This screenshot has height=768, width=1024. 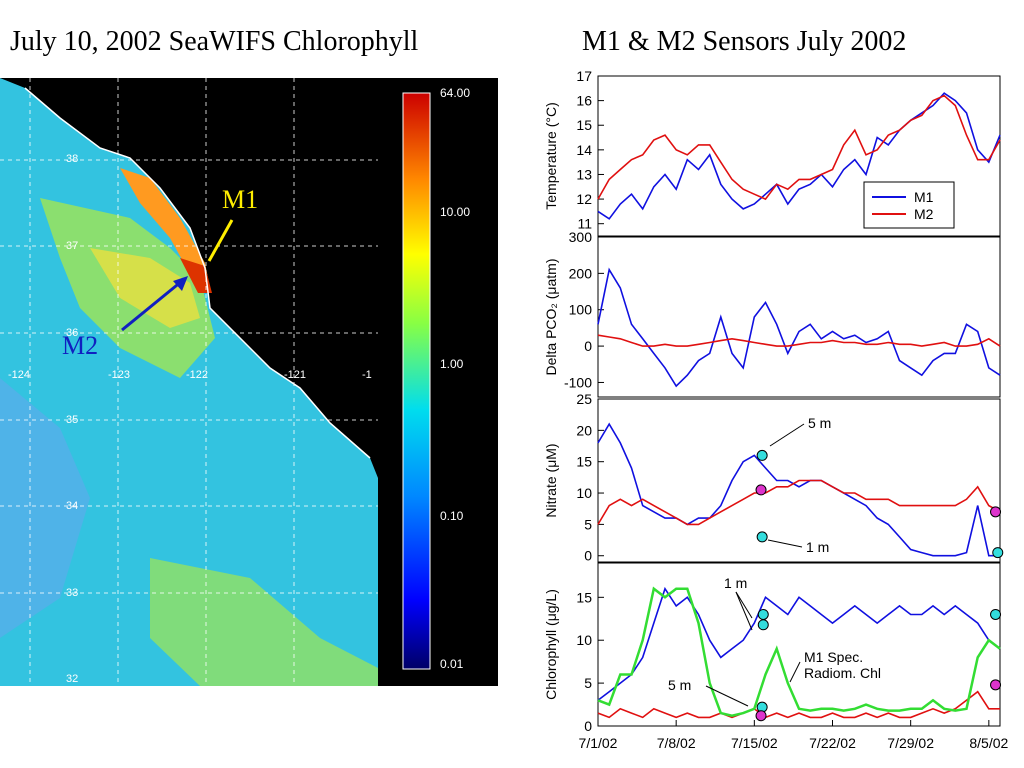 What do you see at coordinates (819, 423) in the screenshot?
I see `nitrate-annotation-5m: 5 m` at bounding box center [819, 423].